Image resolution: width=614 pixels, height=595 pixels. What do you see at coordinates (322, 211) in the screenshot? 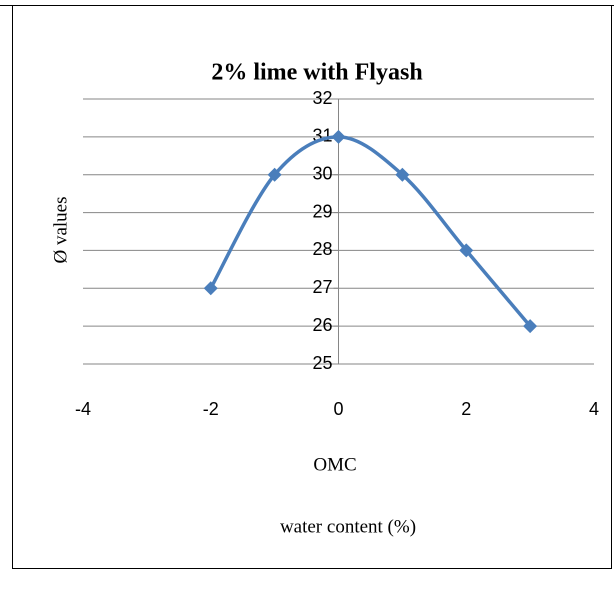
I see `y-tick-label: 29` at bounding box center [322, 211].